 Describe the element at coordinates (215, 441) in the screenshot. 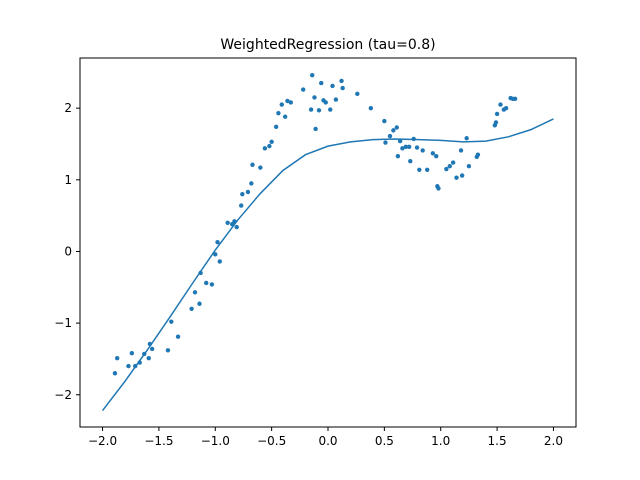

I see `x-tick-label: −1.0` at that location.